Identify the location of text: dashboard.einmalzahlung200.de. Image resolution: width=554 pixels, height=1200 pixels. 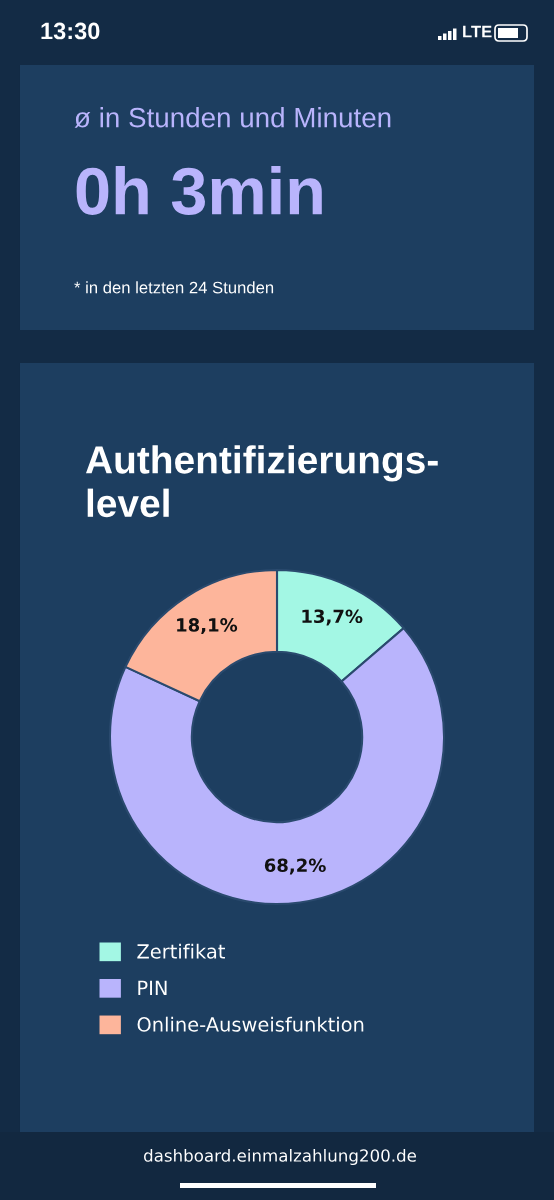
(280, 1157).